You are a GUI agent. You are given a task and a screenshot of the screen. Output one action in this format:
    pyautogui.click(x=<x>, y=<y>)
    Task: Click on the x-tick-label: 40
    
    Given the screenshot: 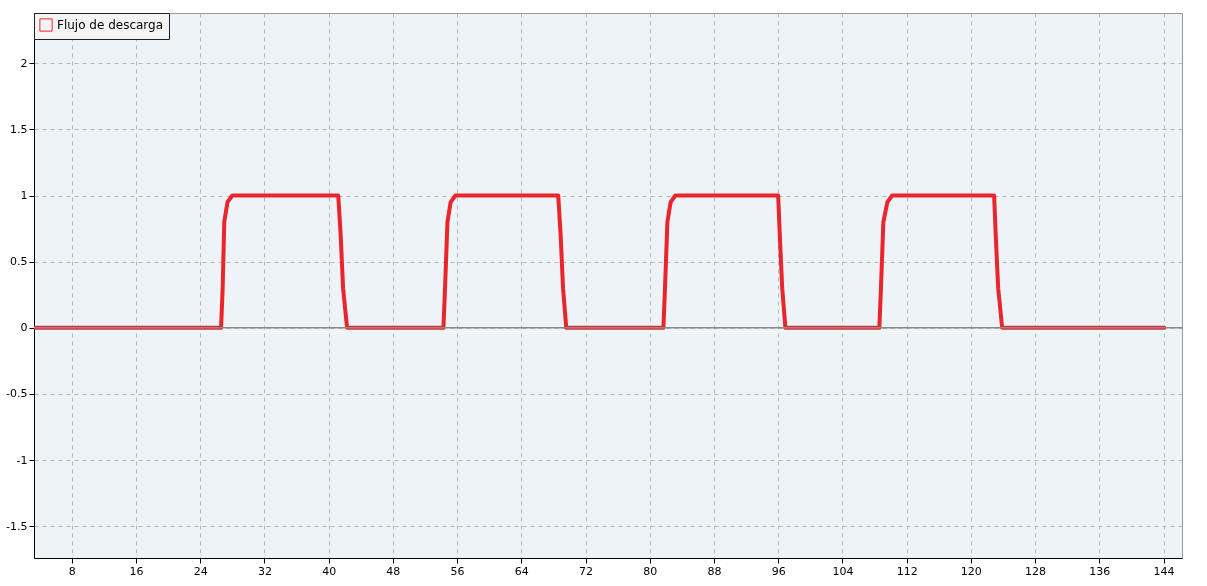 What is the action you would take?
    pyautogui.click(x=329, y=571)
    